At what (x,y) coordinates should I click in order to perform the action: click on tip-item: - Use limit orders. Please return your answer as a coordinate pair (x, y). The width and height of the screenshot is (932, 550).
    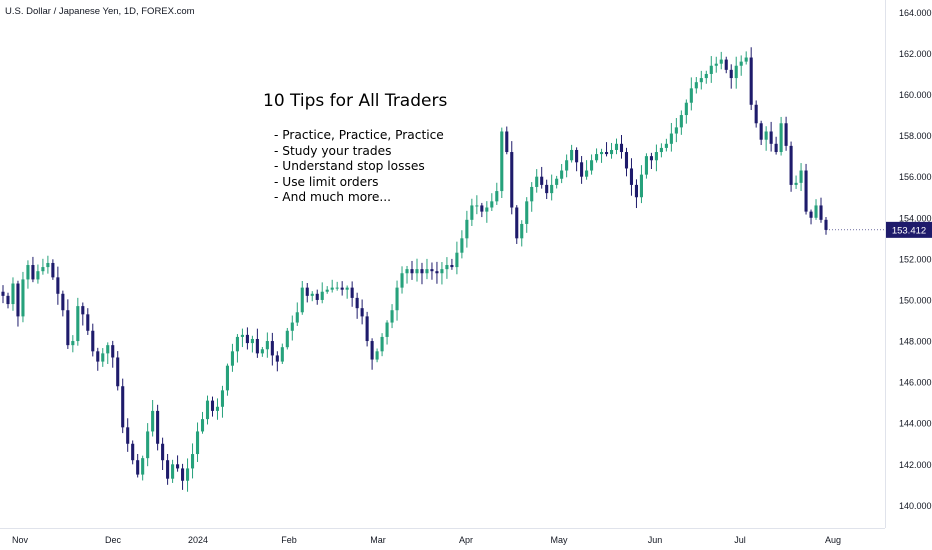
    Looking at the image, I should click on (326, 181).